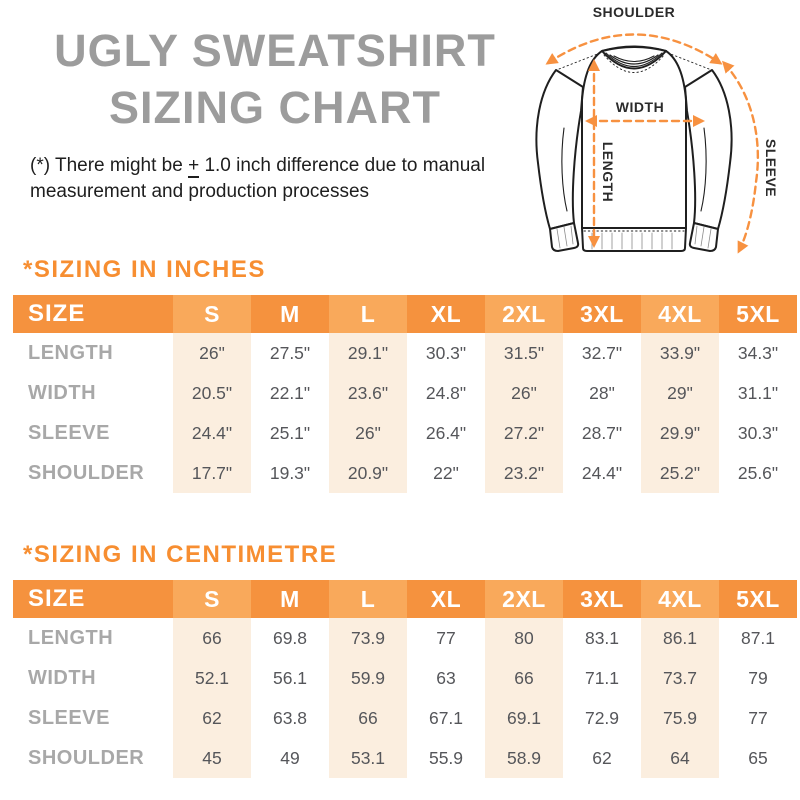  What do you see at coordinates (368, 393) in the screenshot?
I see `size-value-cell: 23.6"` at bounding box center [368, 393].